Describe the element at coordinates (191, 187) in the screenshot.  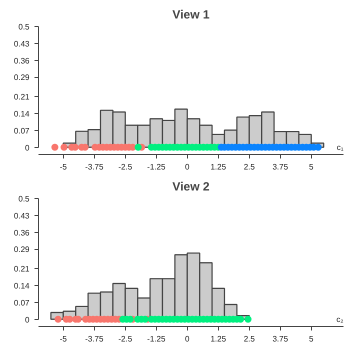
I see `chart-title: View 2` at that location.